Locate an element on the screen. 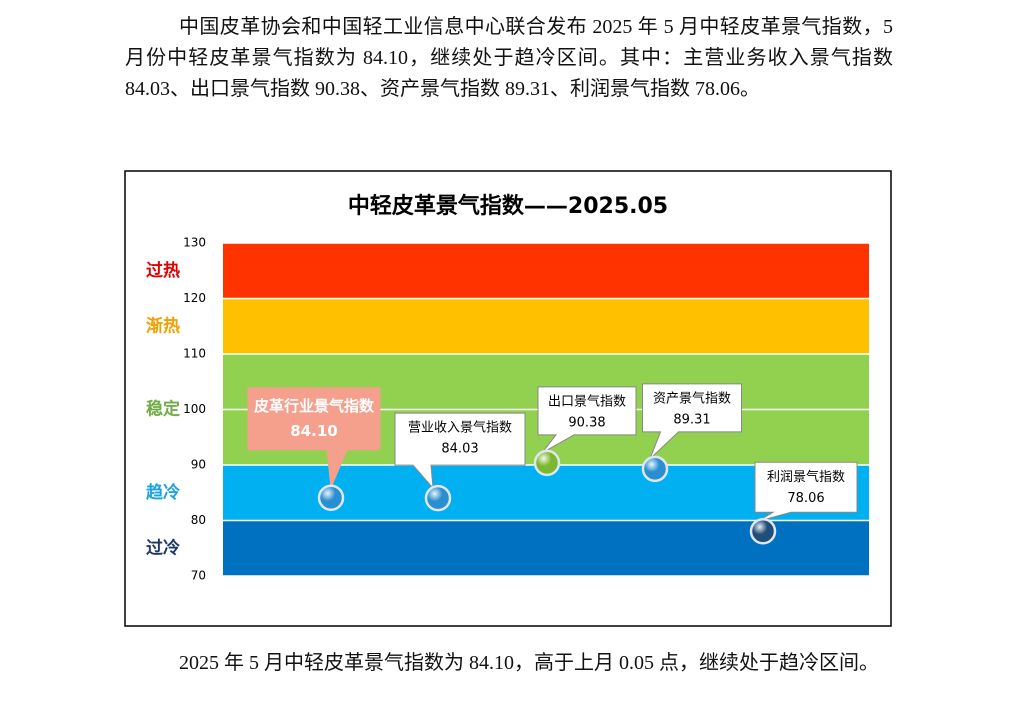 The width and height of the screenshot is (1017, 718). data-point: 皮革行业景气指数 84.10 is located at coordinates (314, 449).